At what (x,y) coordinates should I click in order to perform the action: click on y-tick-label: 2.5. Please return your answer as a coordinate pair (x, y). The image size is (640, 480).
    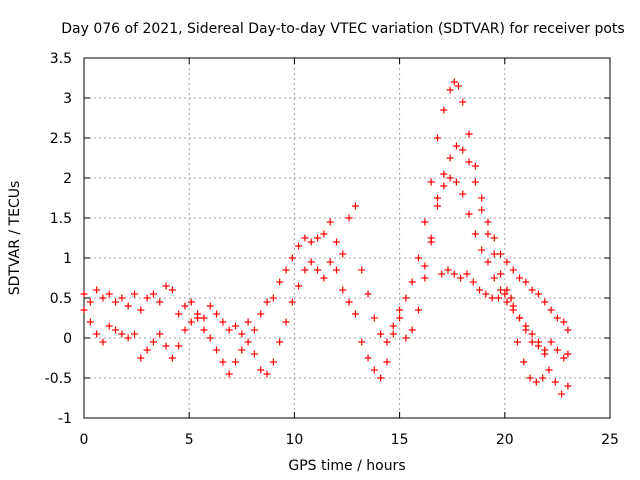
    Looking at the image, I should click on (61, 139).